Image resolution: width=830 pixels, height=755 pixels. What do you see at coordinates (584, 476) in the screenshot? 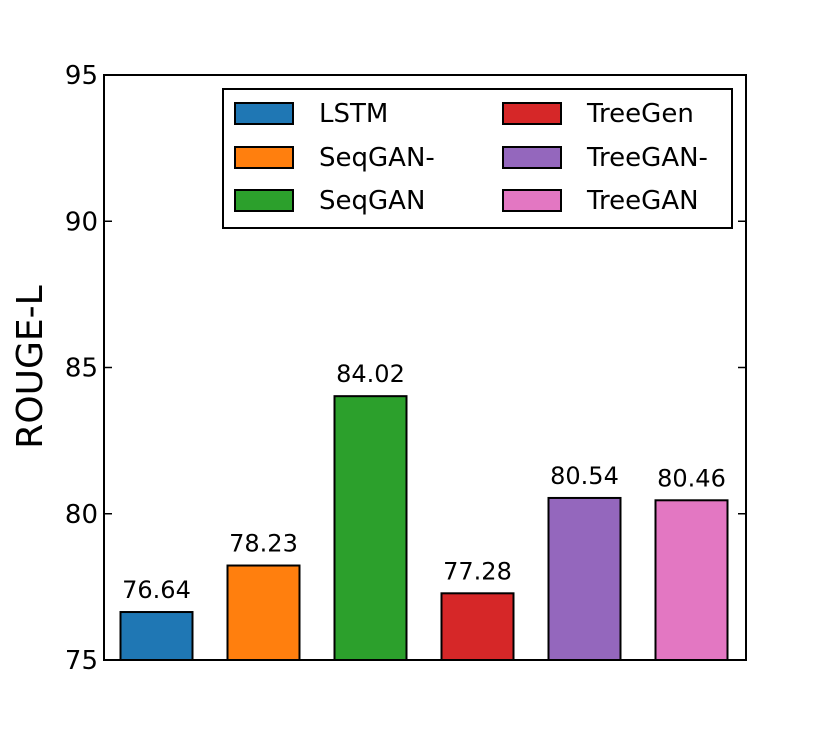
I see `data-label: 80.54` at bounding box center [584, 476].